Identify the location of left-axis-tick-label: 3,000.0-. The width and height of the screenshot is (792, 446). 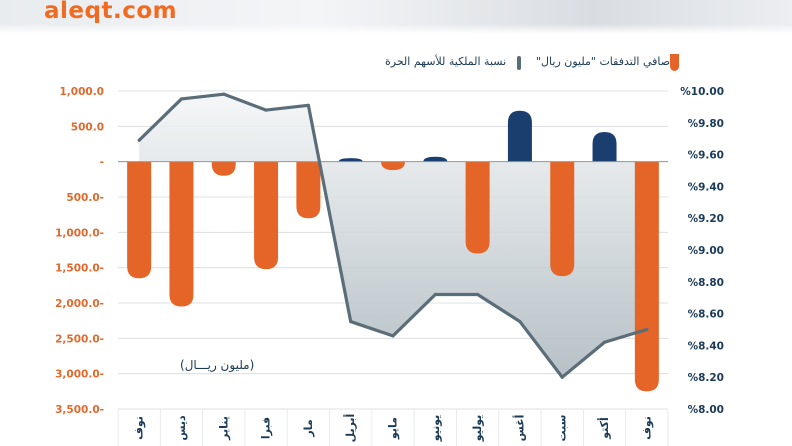
(79, 375).